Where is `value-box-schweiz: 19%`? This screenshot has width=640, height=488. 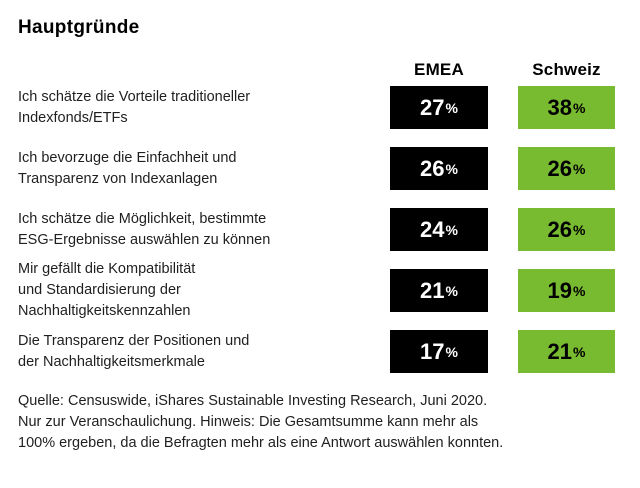 value-box-schweiz: 19% is located at coordinates (566, 290).